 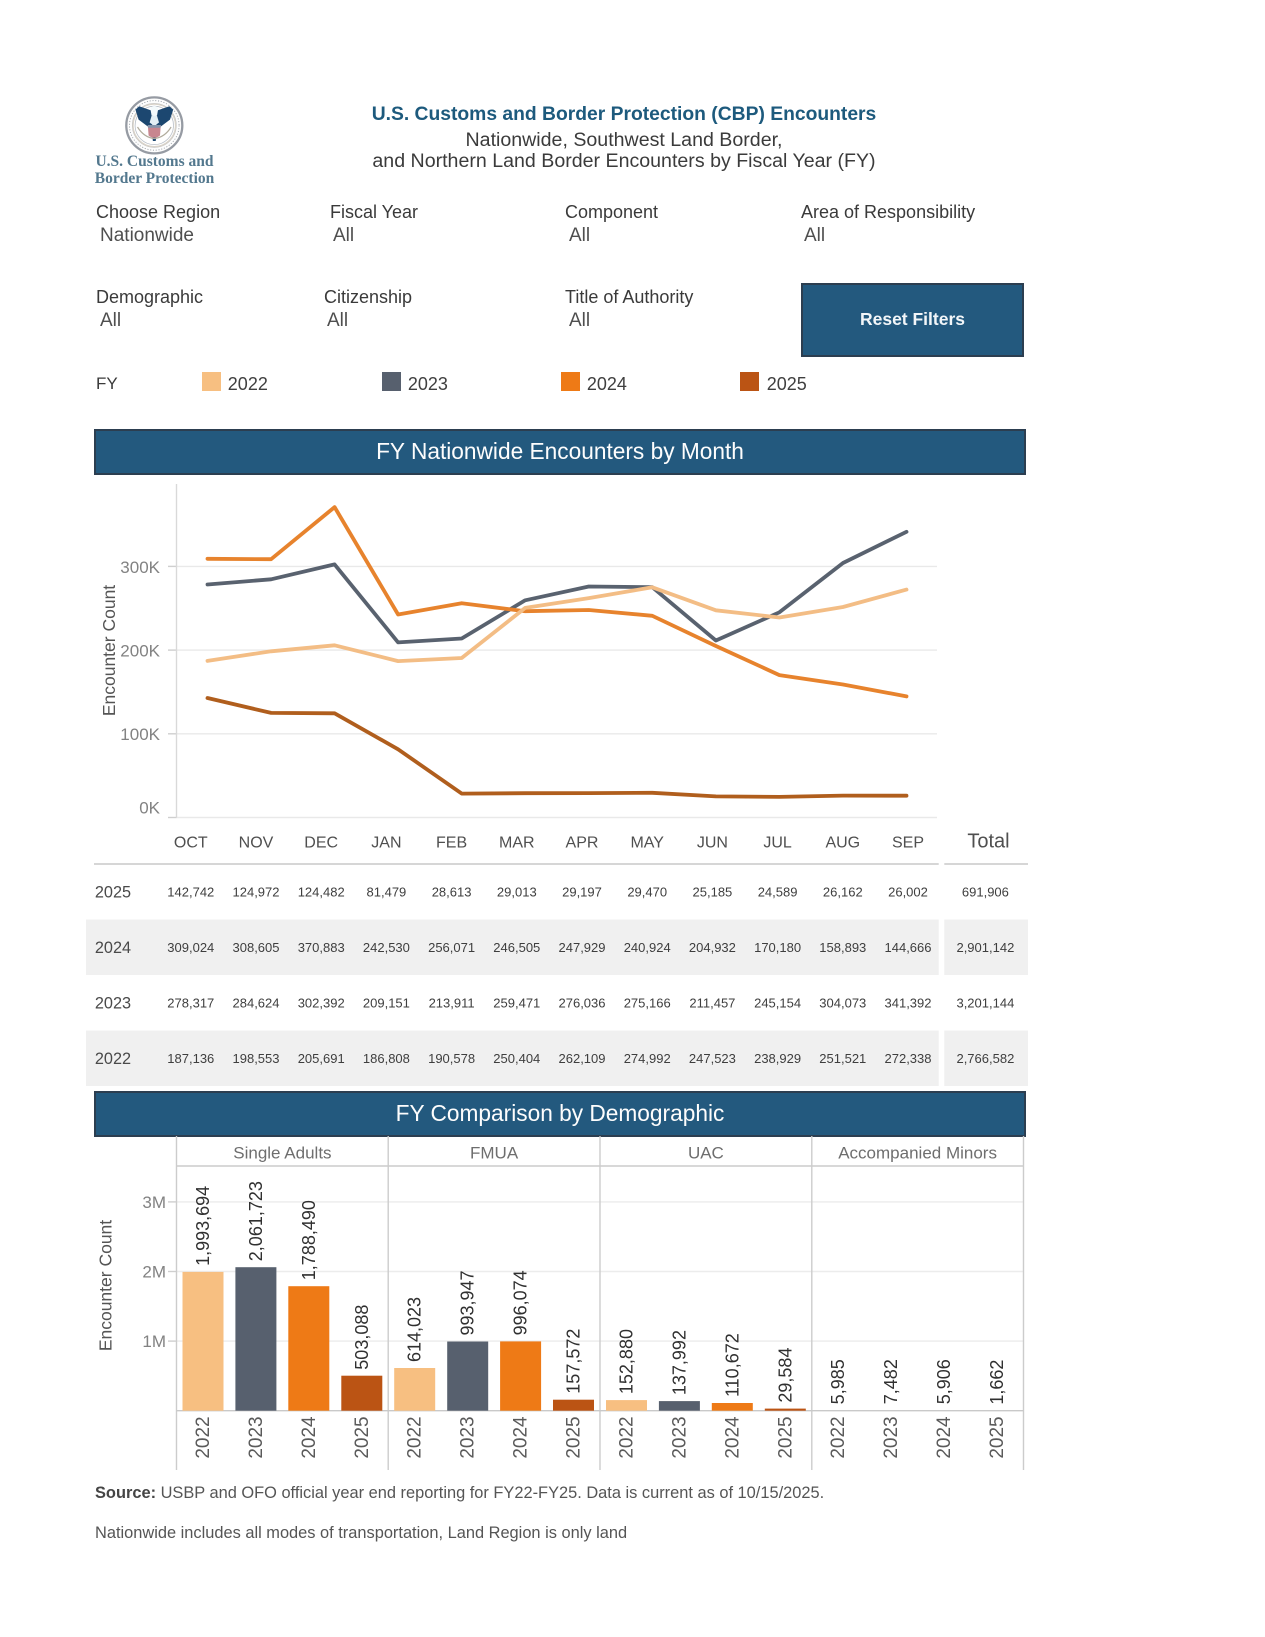 I want to click on svg-text: 205,691, so click(x=321, y=1058).